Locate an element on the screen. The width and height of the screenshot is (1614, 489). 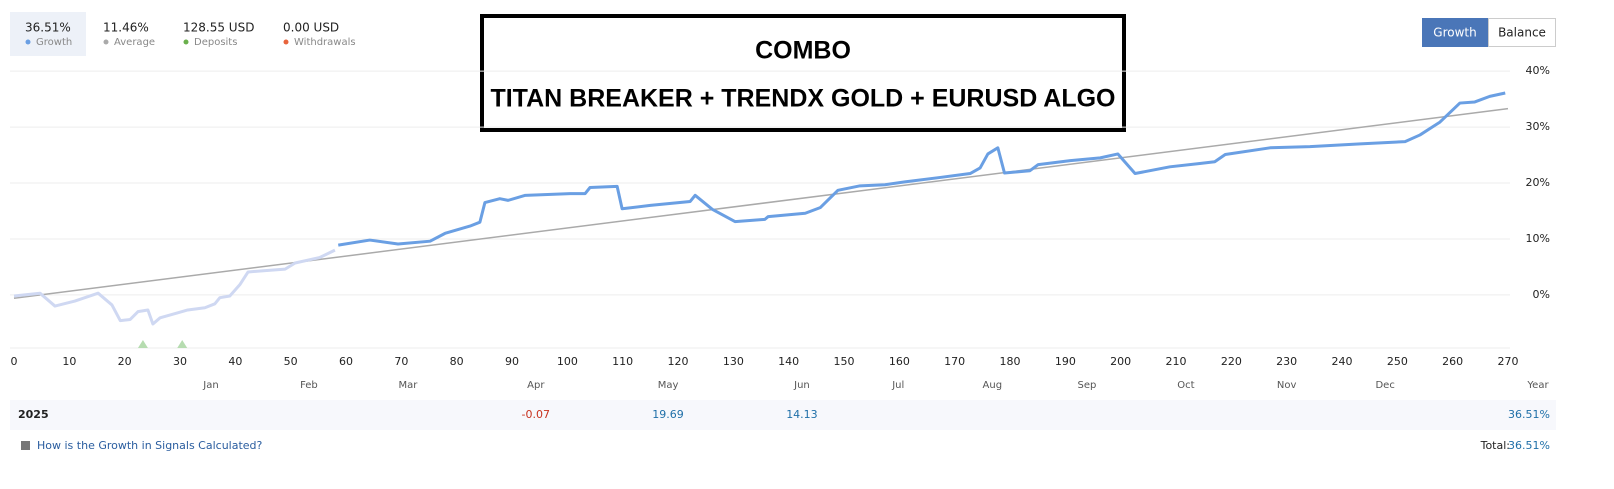
x-tick-label: 170 is located at coordinates (954, 361).